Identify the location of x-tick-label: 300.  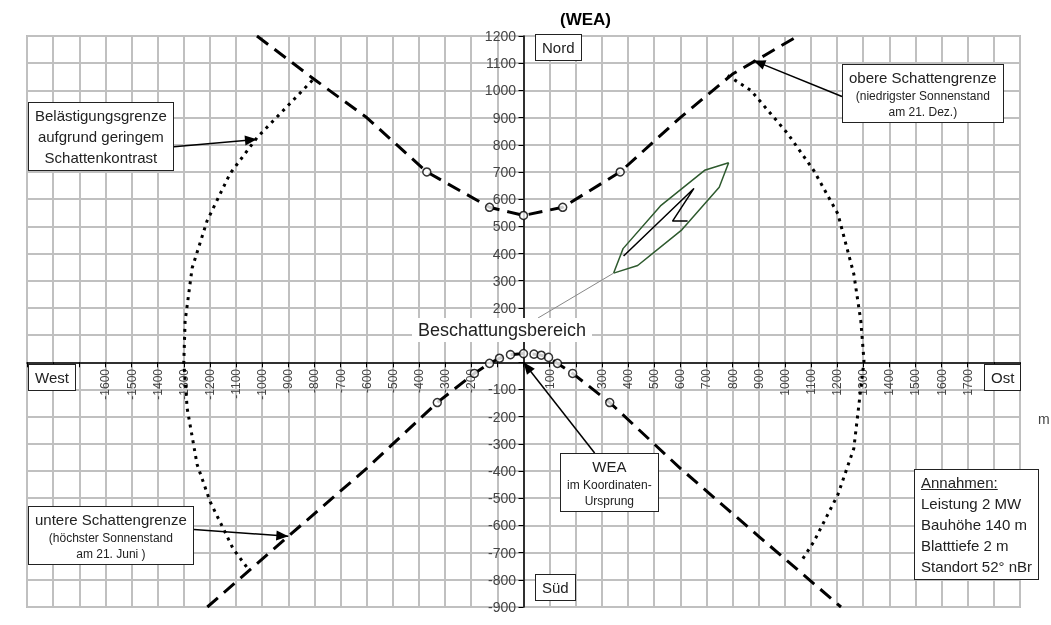
(601, 379).